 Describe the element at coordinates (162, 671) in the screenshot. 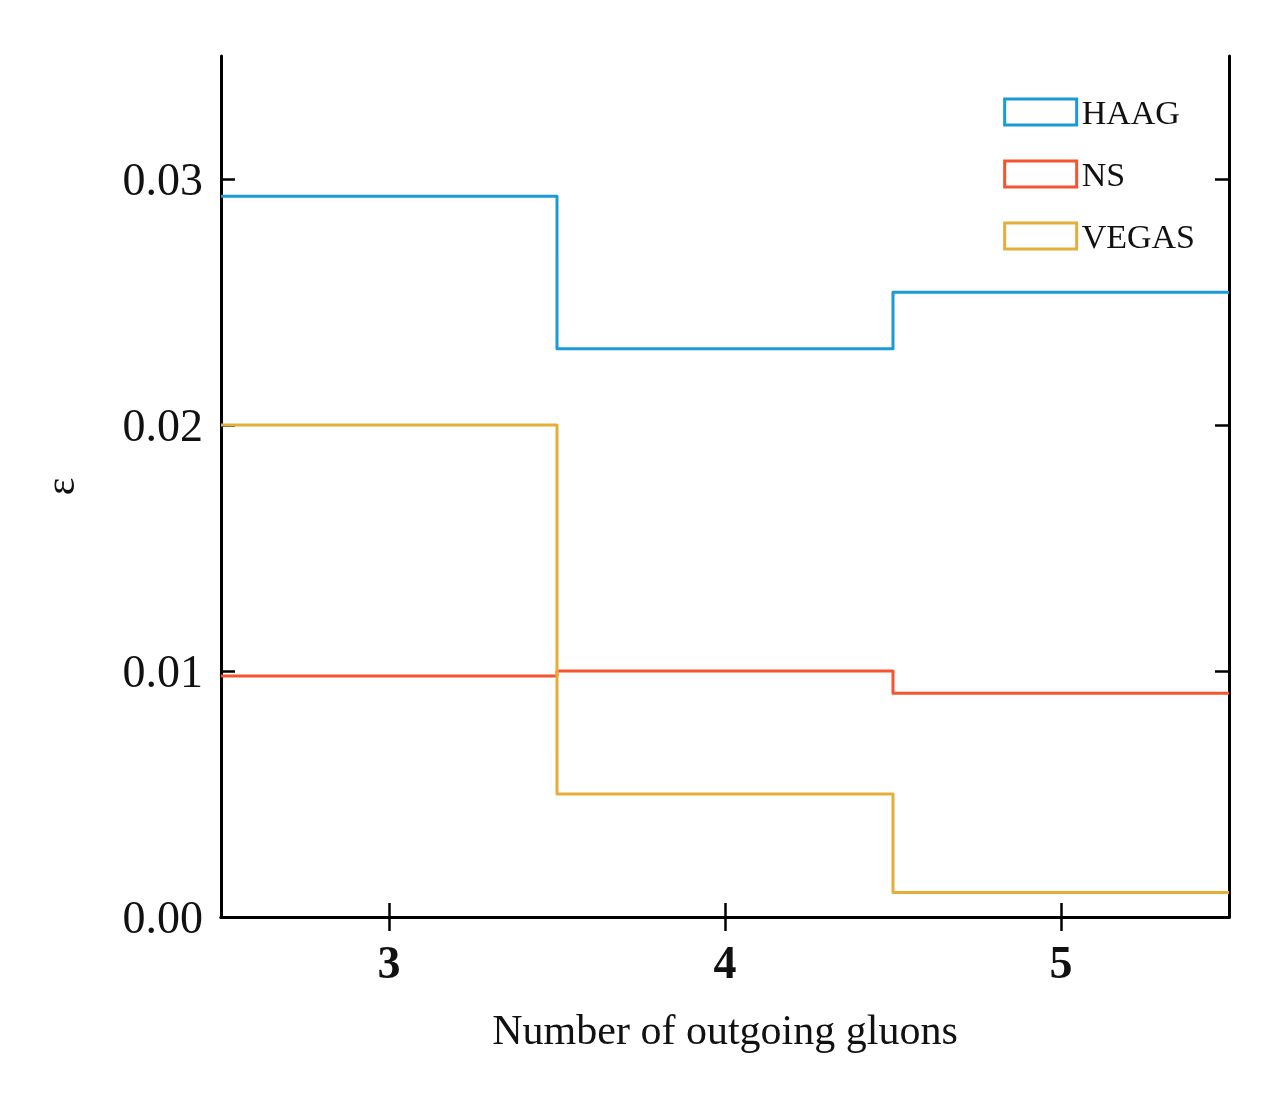

I see `y-tick-label: 0.01` at that location.